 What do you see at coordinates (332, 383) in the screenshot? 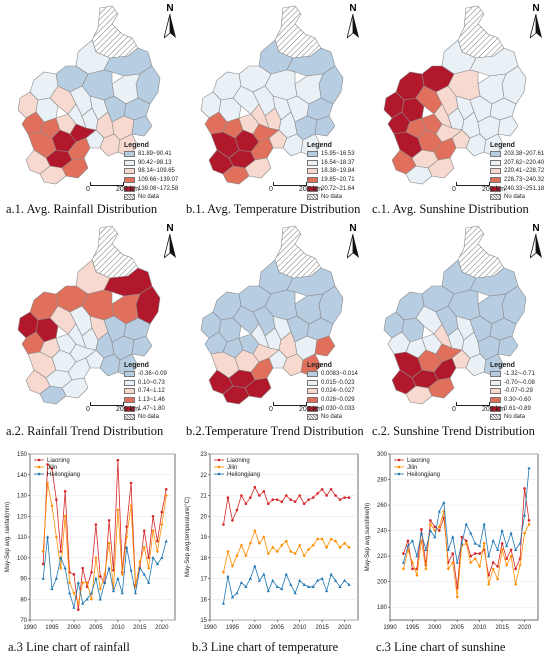
I see `legend-item: 0.015~0.023` at bounding box center [332, 383].